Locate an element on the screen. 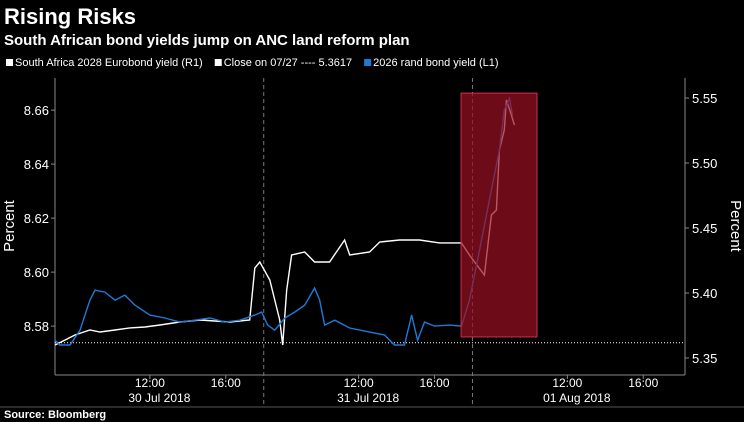 The image size is (744, 422). legend-label: South Africa 2028 Eurobond yield (R1) is located at coordinates (109, 63).